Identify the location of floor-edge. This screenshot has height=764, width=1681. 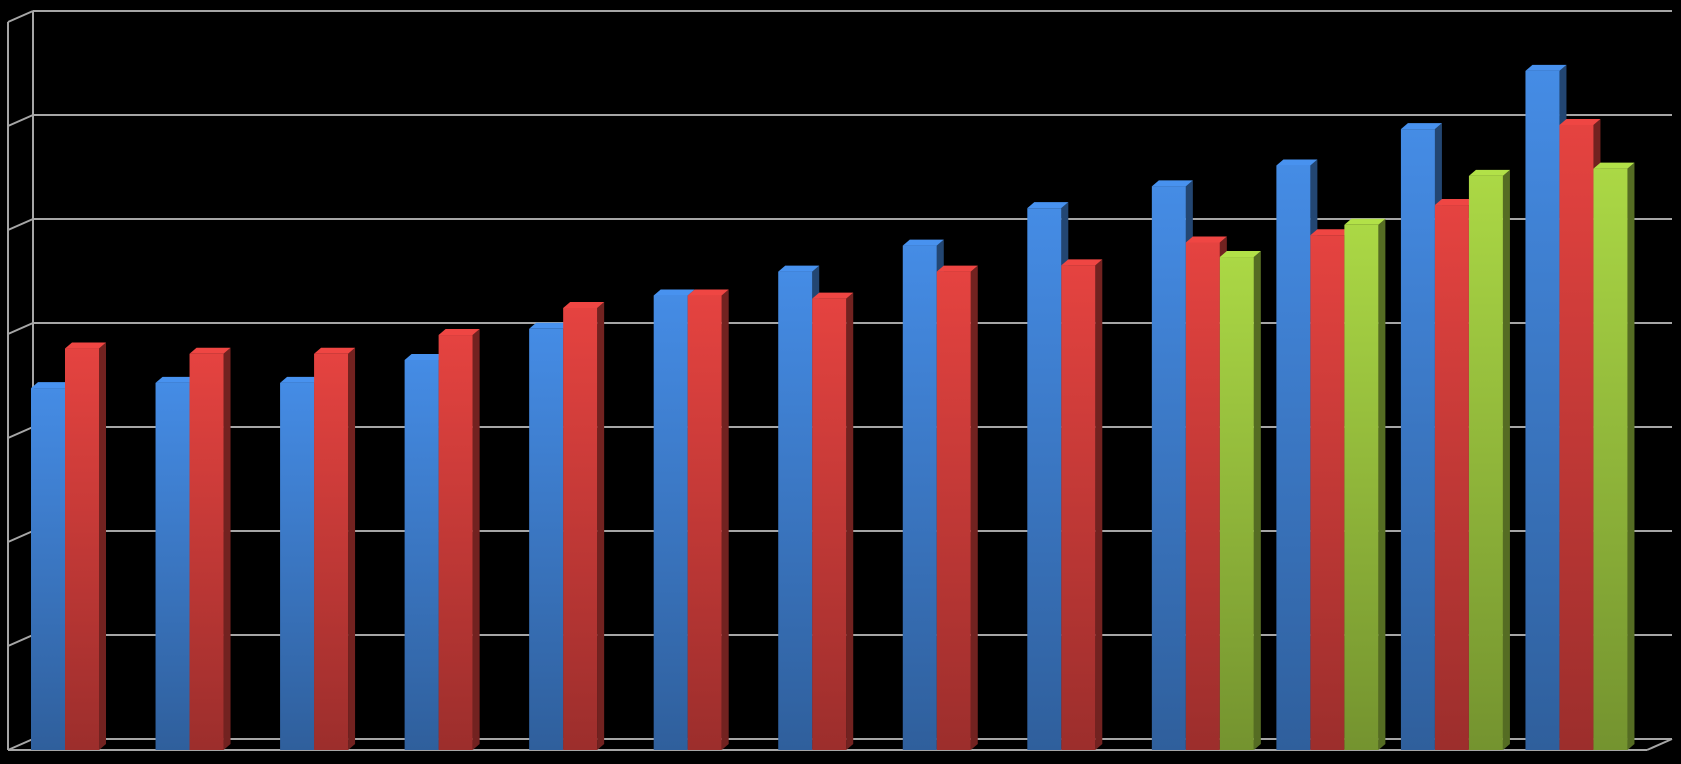
(1659, 744).